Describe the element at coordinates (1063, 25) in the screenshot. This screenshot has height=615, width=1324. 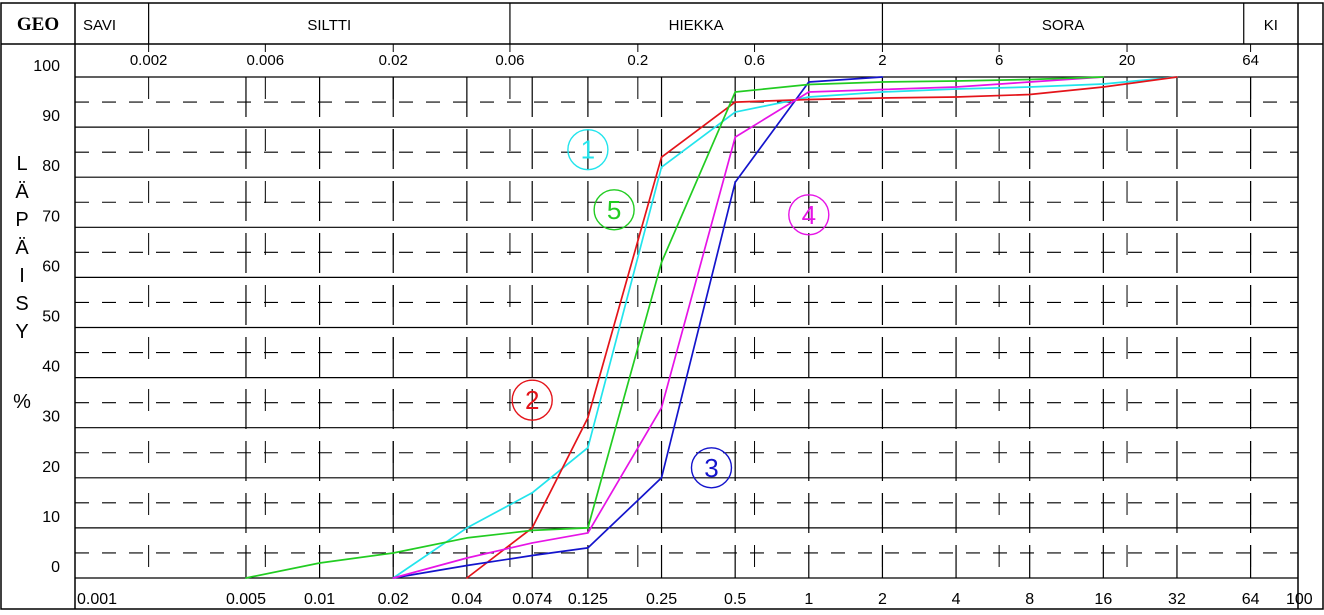
I see `fraction-label: SORA` at that location.